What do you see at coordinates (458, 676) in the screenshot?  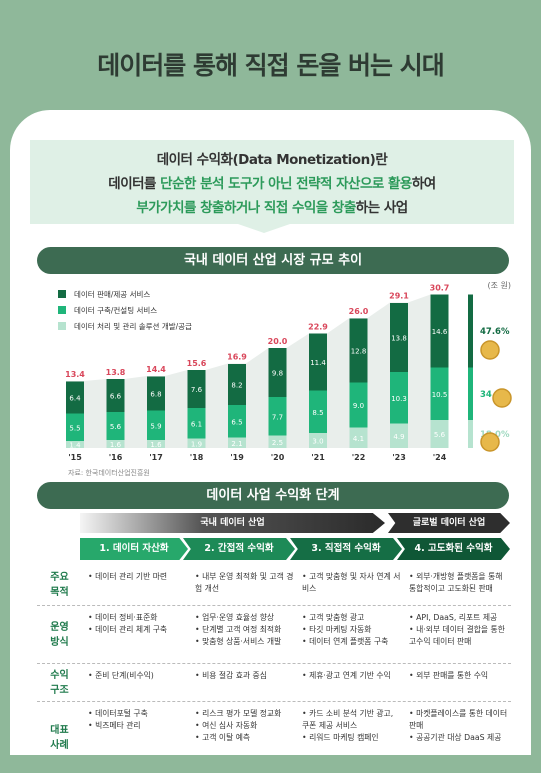 I see `cell-item: 외부 판매를 통한 수익` at bounding box center [458, 676].